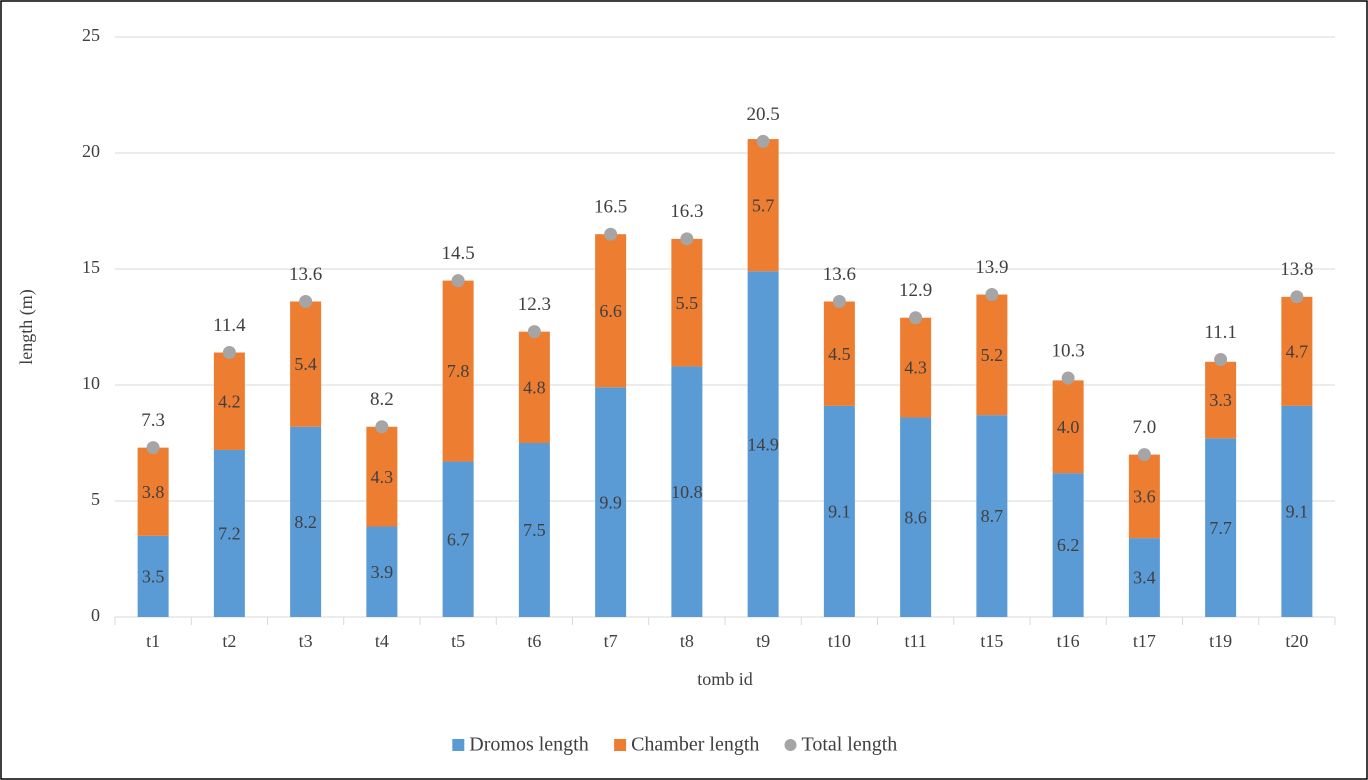  What do you see at coordinates (528, 745) in the screenshot?
I see `legend-label: Dromos length` at bounding box center [528, 745].